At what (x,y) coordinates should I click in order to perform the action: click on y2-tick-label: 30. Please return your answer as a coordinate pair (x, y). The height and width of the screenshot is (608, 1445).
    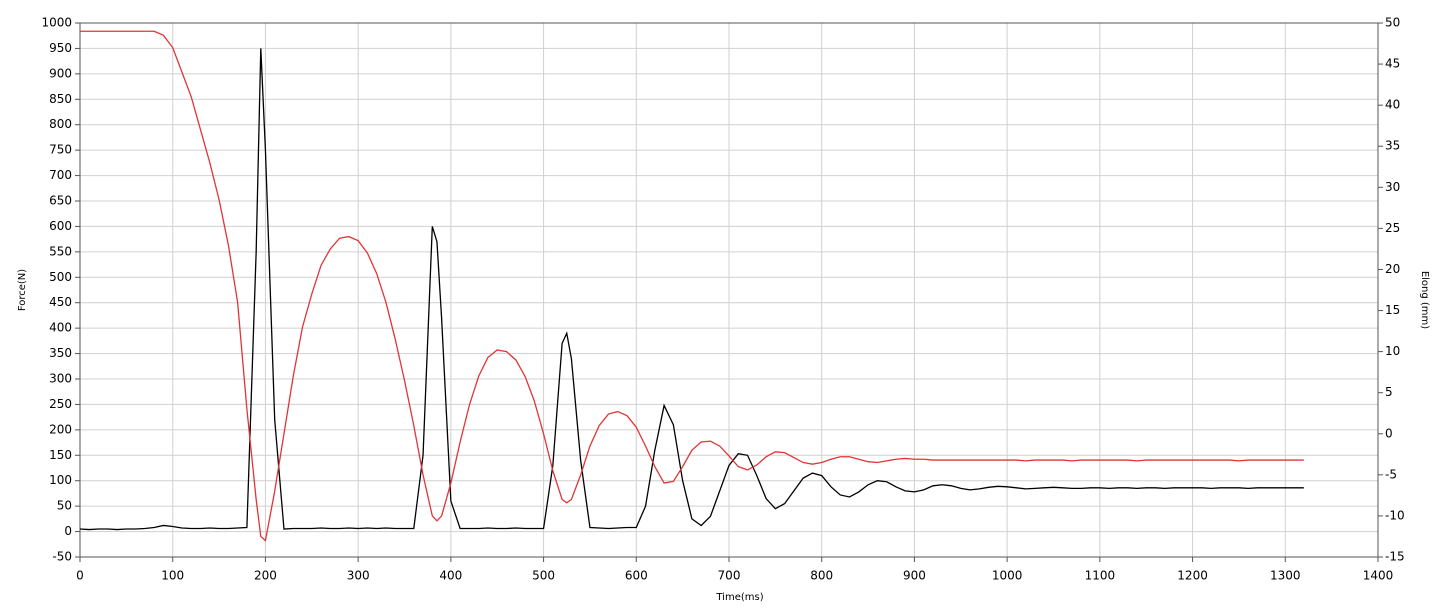
    Looking at the image, I should click on (1392, 187).